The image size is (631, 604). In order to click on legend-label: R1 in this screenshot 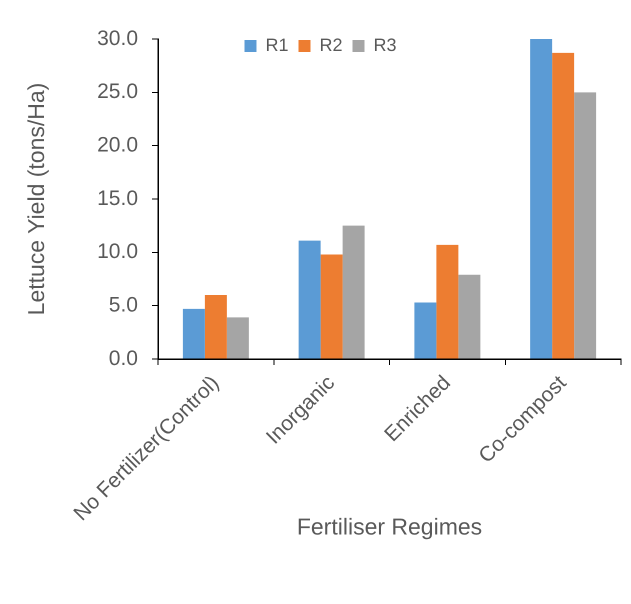, I will do `click(276, 44)`.